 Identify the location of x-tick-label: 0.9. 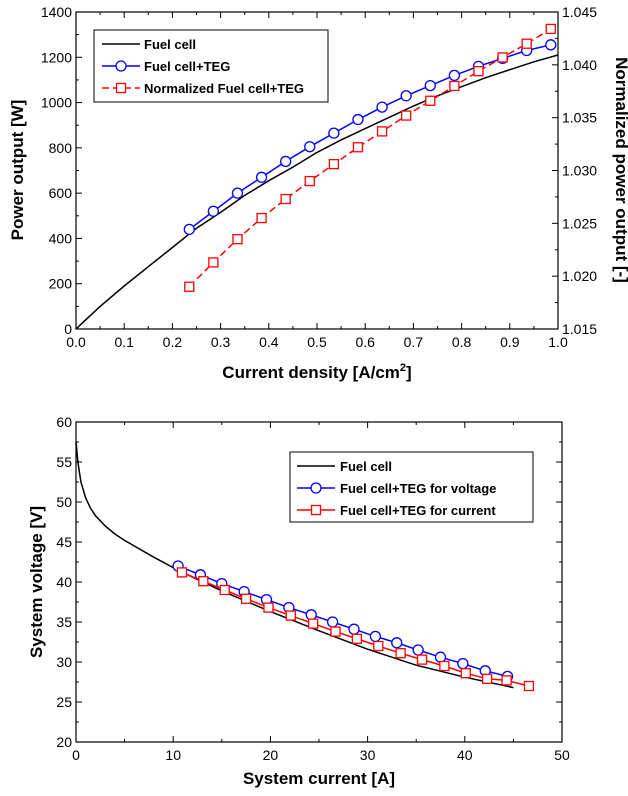
(510, 342).